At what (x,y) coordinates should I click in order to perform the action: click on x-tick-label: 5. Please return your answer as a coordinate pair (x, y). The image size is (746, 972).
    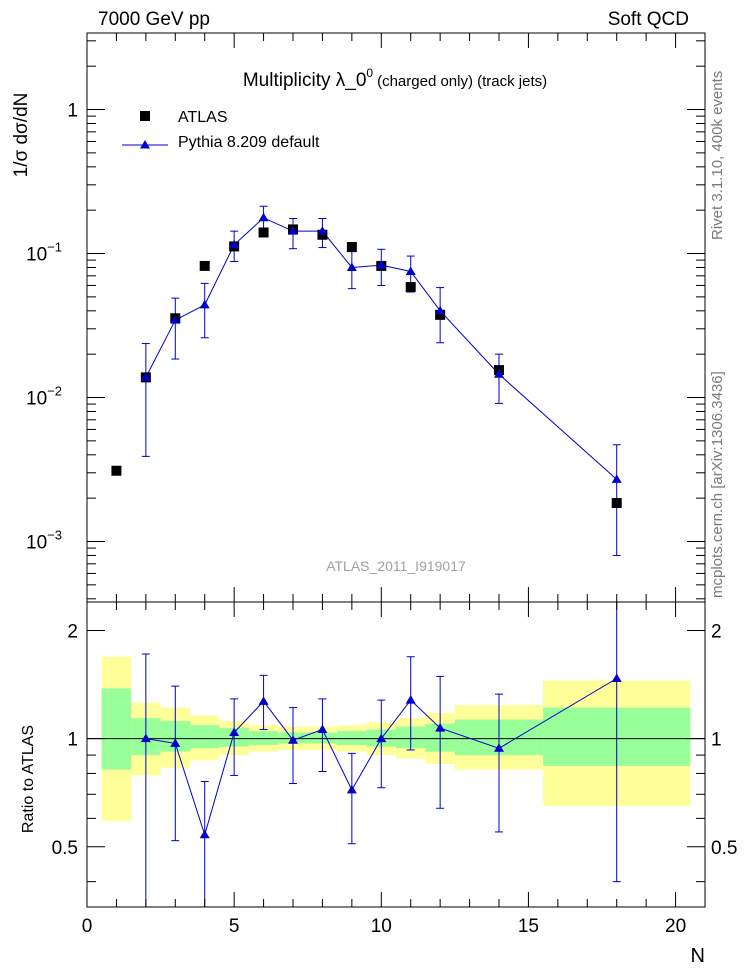
    Looking at the image, I should click on (234, 926).